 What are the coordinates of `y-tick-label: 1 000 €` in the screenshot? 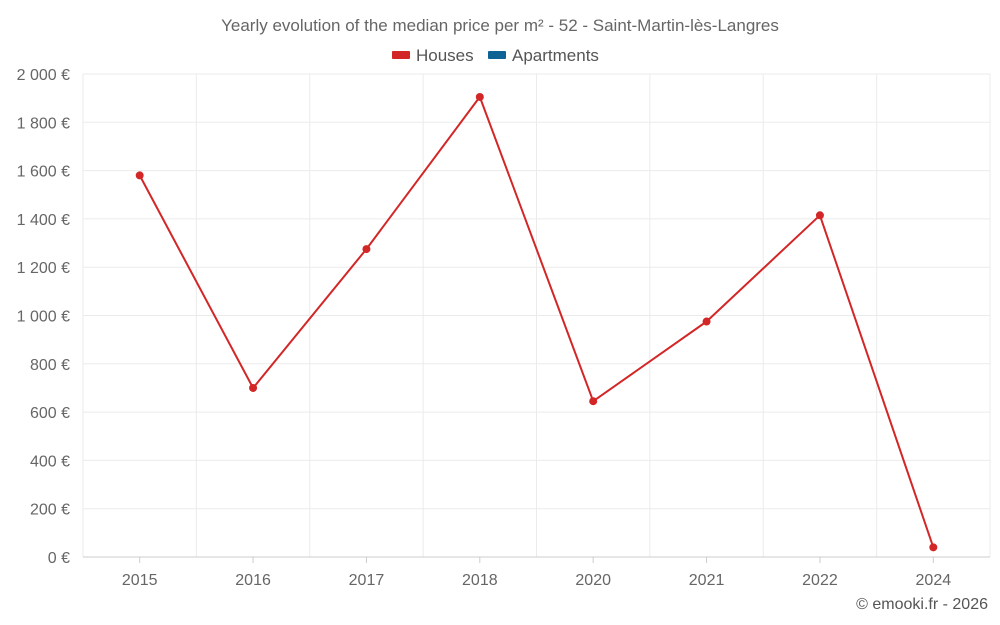 It's located at (43, 317).